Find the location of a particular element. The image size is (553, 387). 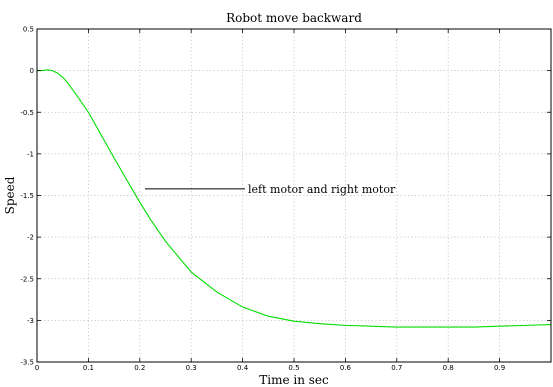

annotation: left motor and right motor is located at coordinates (270, 189).